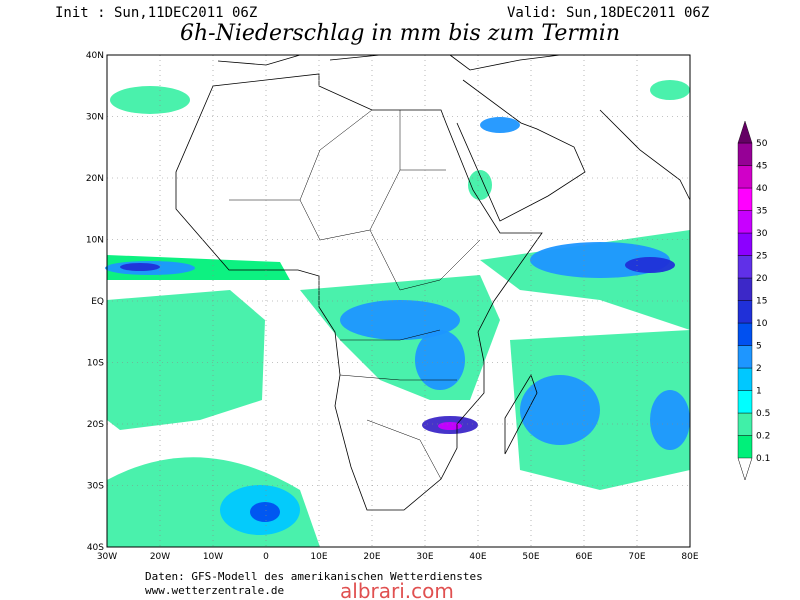 The image size is (800, 600). Describe the element at coordinates (762, 189) in the screenshot. I see `colorbar-label: 40` at that location.